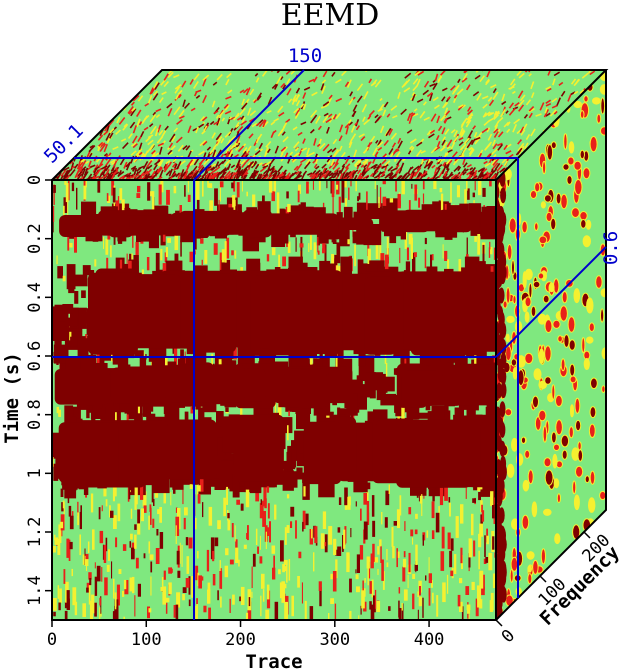  Describe the element at coordinates (488, 454) in the screenshot. I see `front-band-mark` at that location.